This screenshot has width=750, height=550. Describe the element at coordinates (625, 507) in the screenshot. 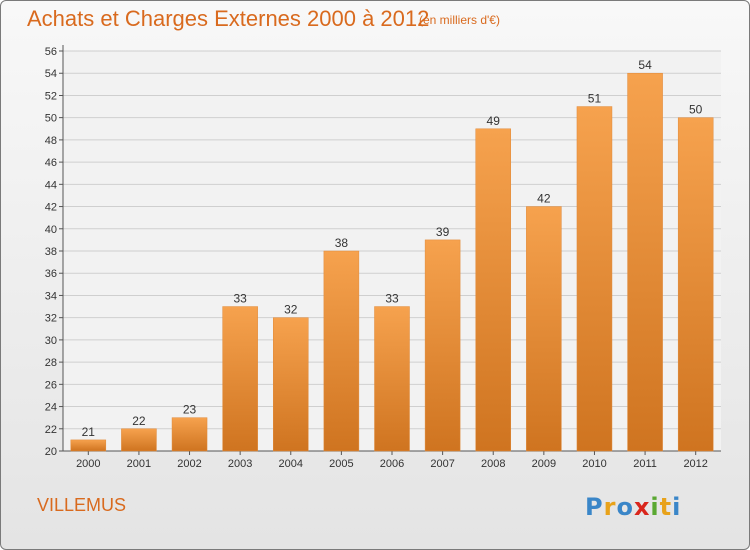

I see `logo-letter: o` at that location.